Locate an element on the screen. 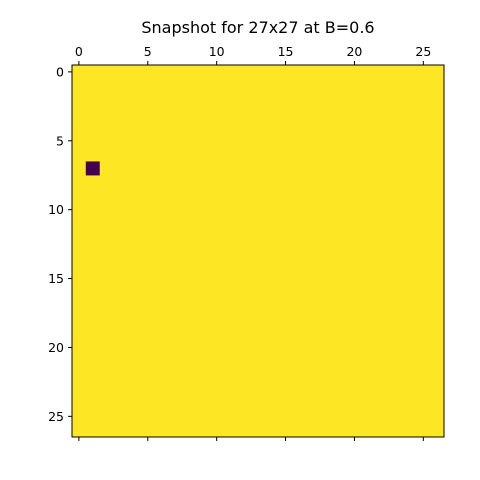  y-tick-label: 20 is located at coordinates (56, 347).